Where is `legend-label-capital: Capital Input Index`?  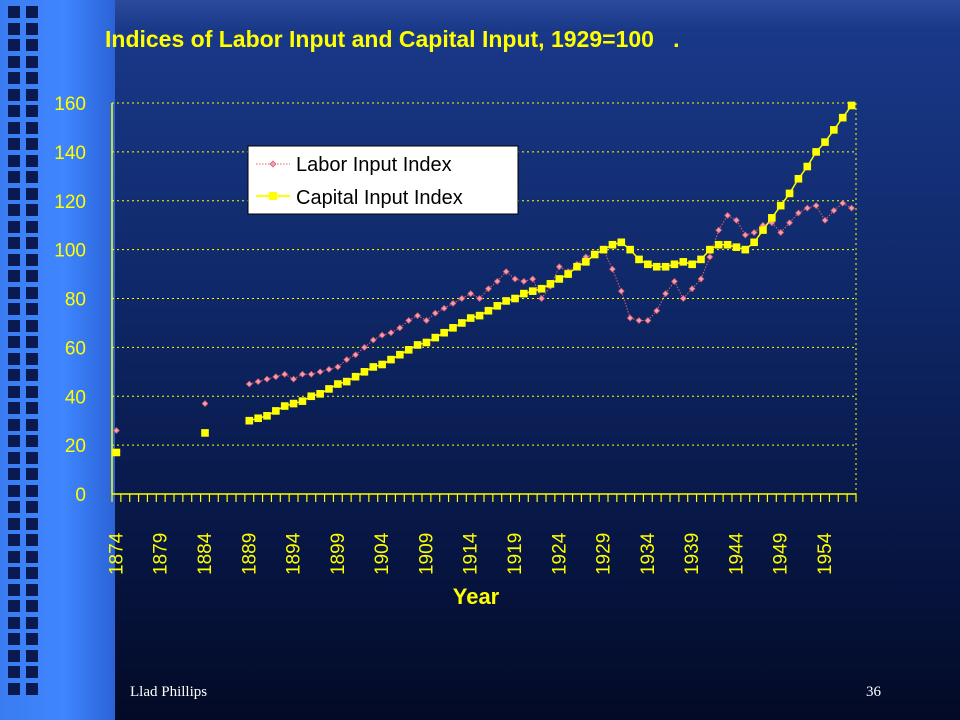
legend-label-capital: Capital Input Index is located at coordinates (379, 198).